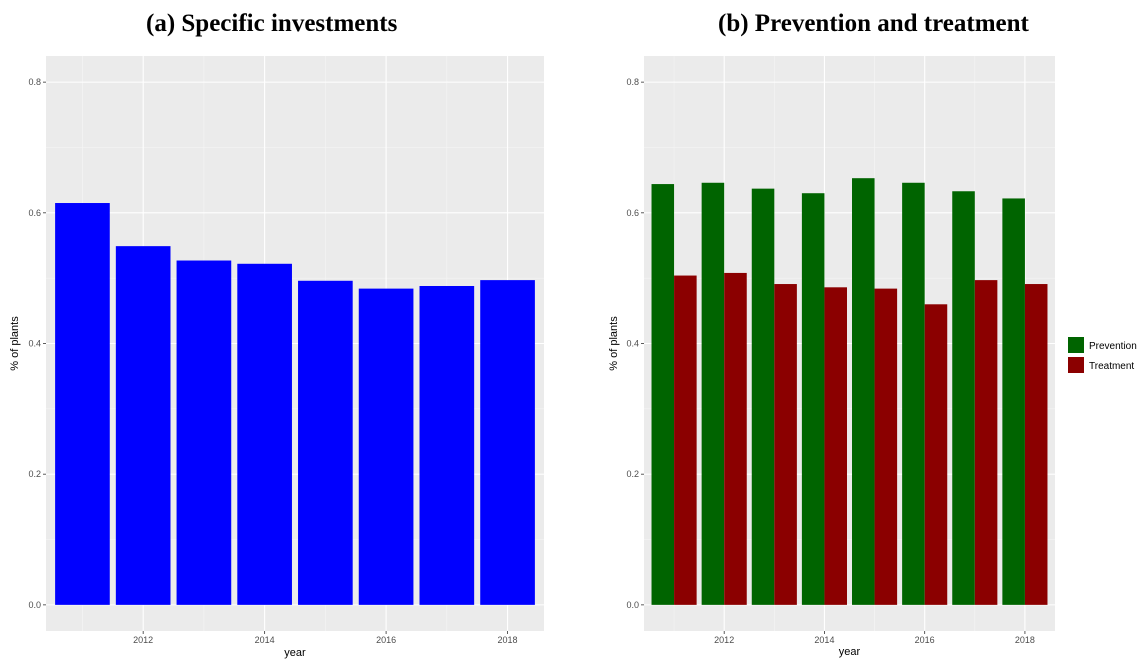 Image resolution: width=1148 pixels, height=660 pixels. I want to click on treatment-bar-2012, so click(735, 438).